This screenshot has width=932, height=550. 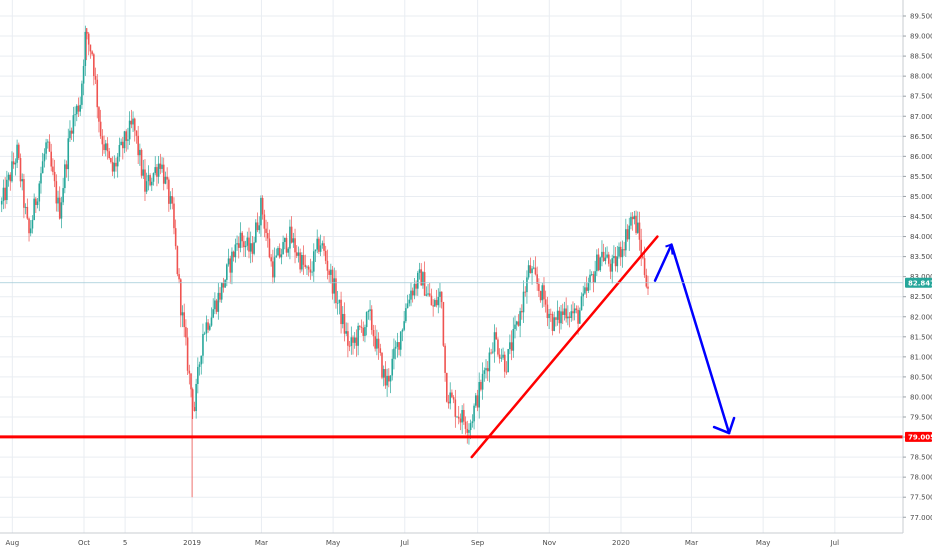 What do you see at coordinates (920, 437) in the screenshot?
I see `price-badge-label: 79.005` at bounding box center [920, 437].